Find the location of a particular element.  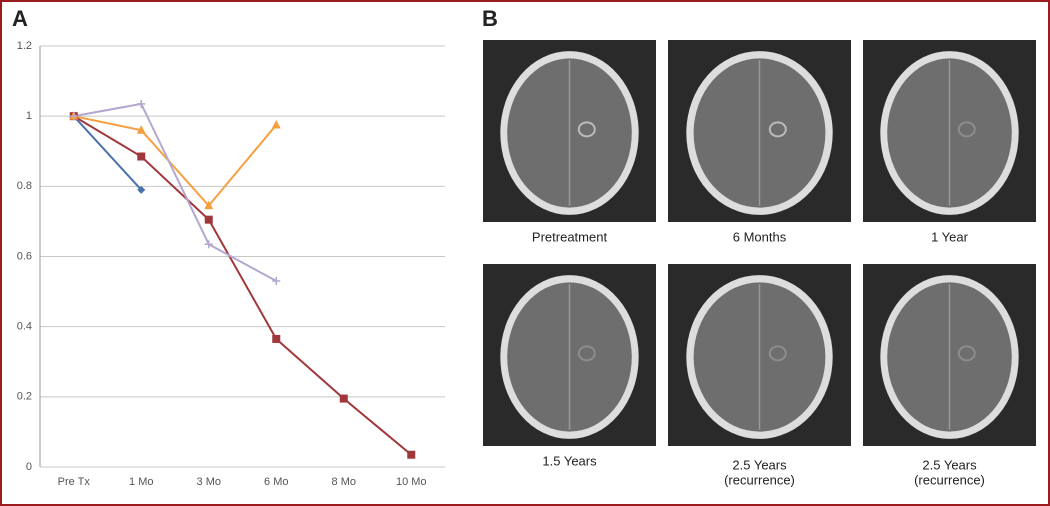

y-tick-label: 1 is located at coordinates (29, 116).